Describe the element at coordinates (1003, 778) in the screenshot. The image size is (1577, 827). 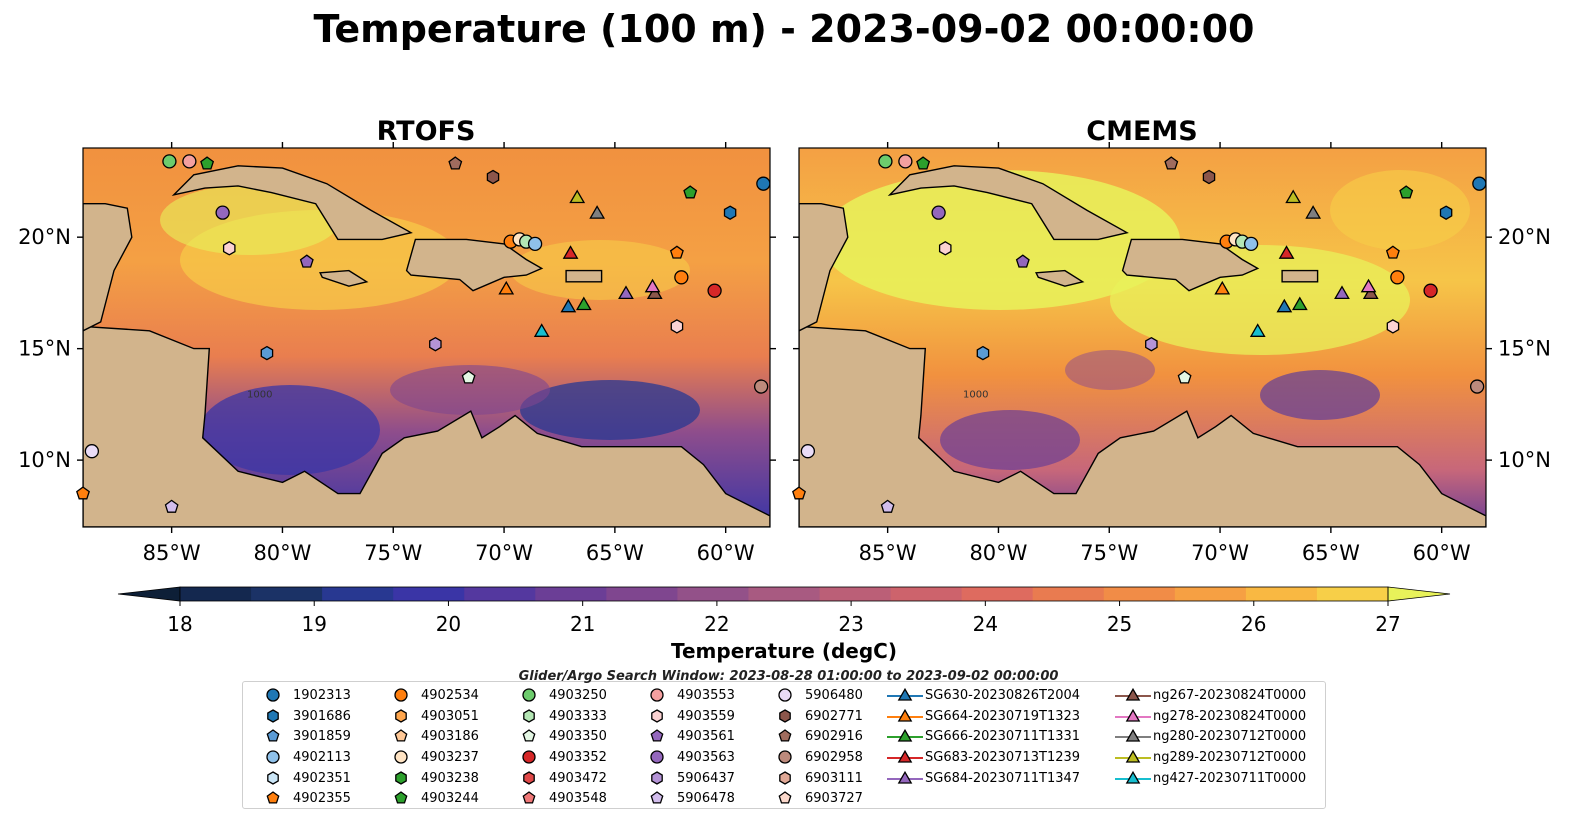
I see `legend-label: SG684-20230711T1347` at that location.